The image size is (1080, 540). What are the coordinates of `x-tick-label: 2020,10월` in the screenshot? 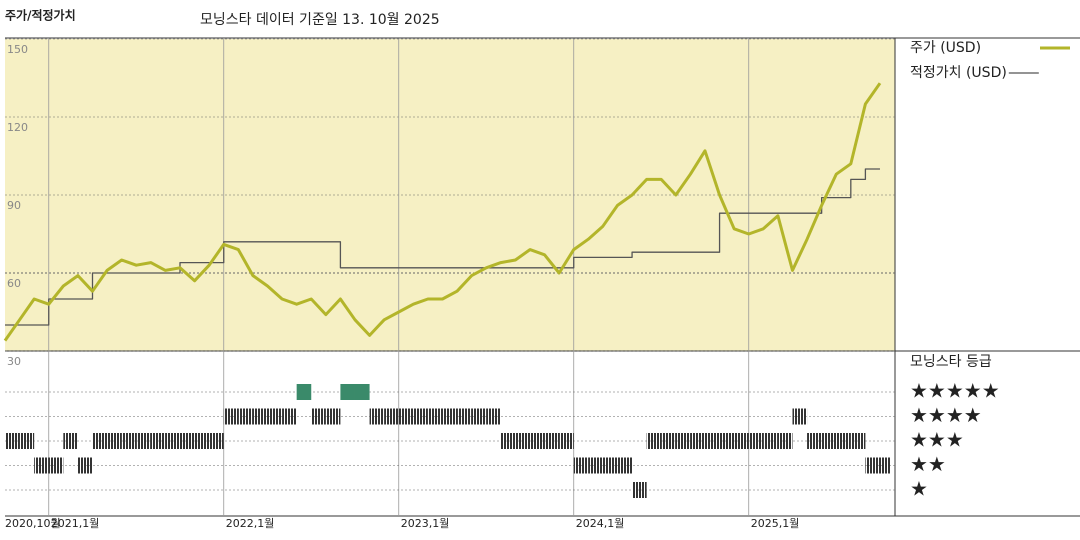 It's located at (33, 523).